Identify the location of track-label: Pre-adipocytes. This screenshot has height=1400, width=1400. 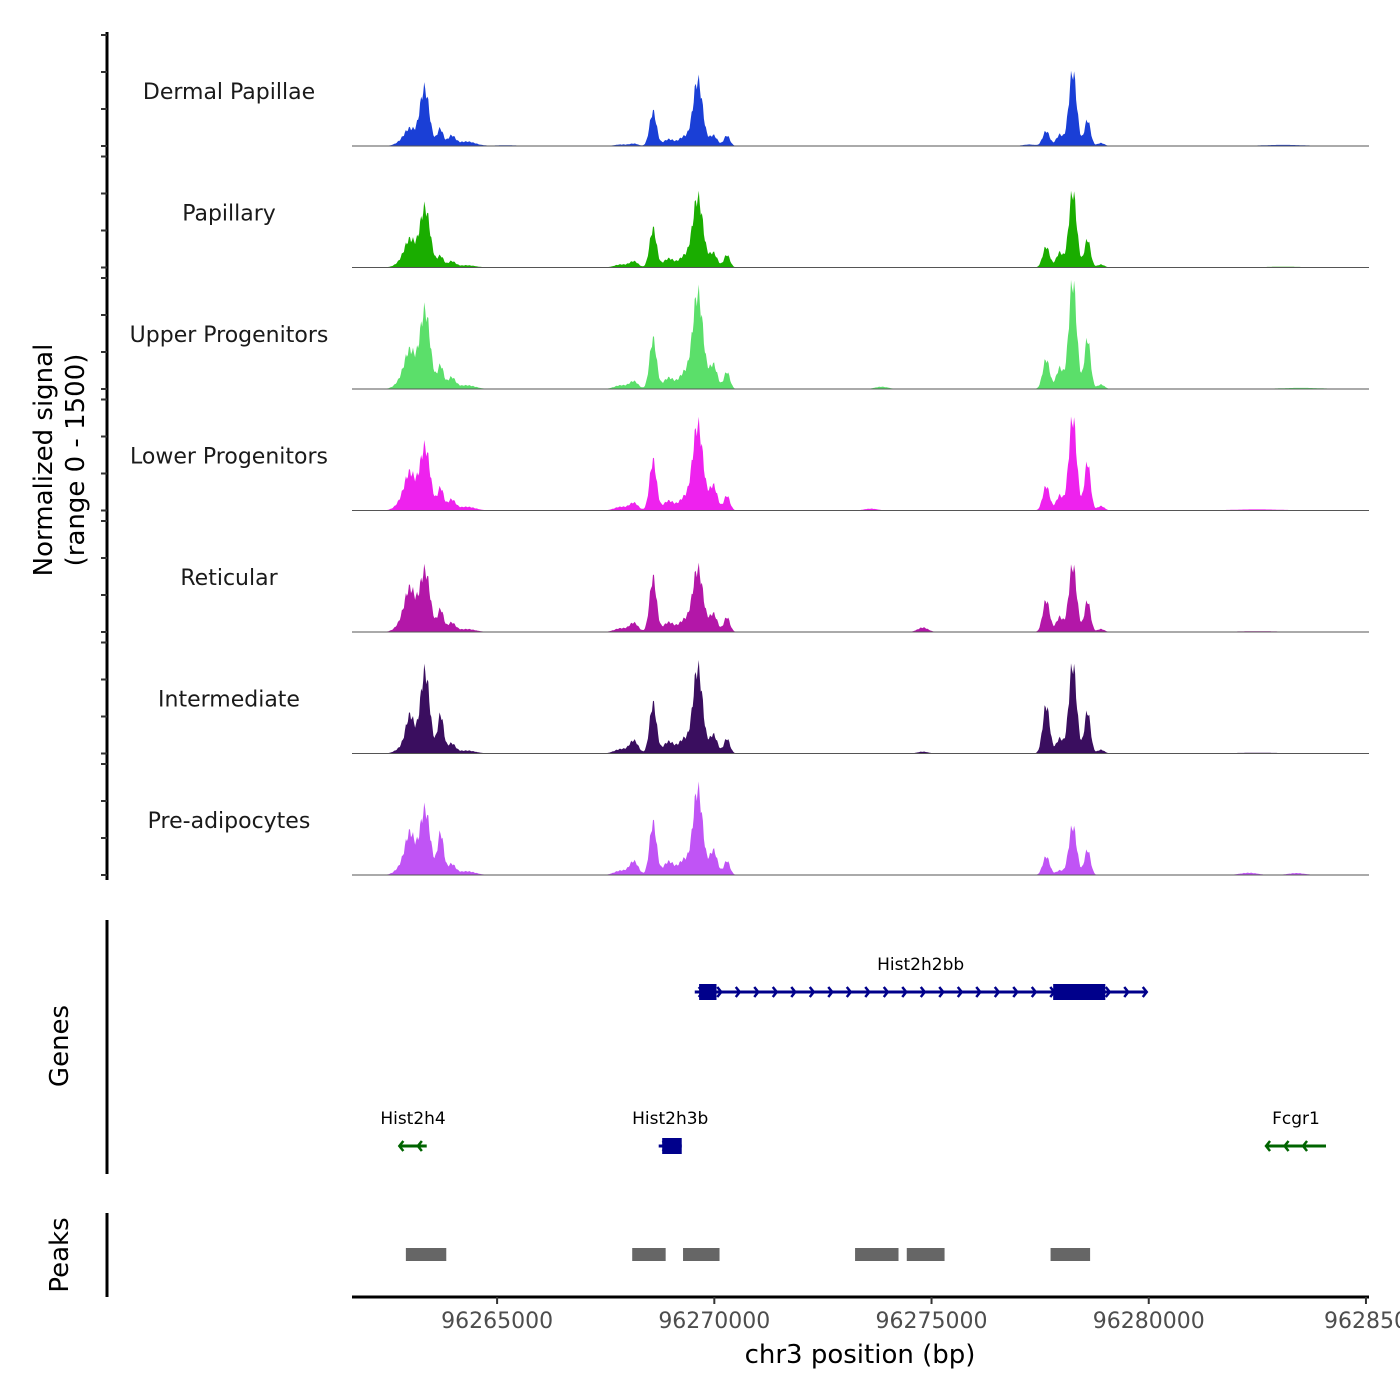
(229, 821).